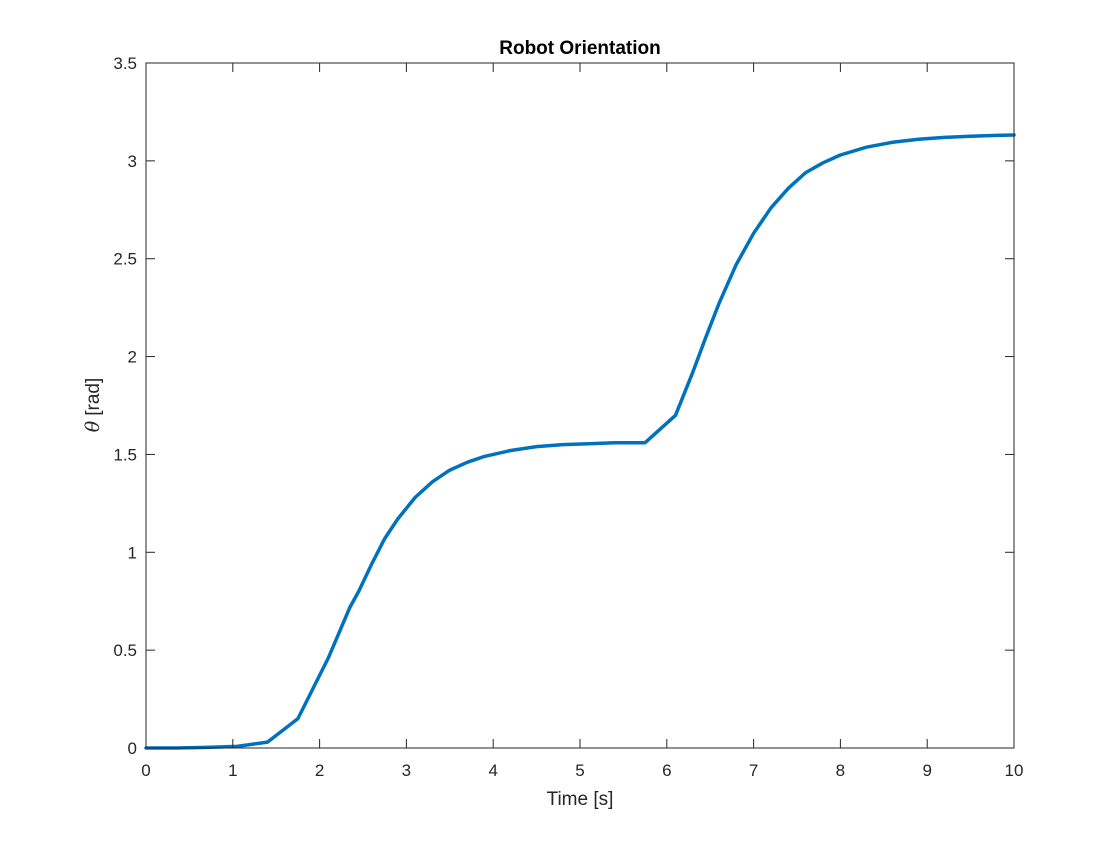  Describe the element at coordinates (753, 770) in the screenshot. I see `x-tick-label: 7` at that location.